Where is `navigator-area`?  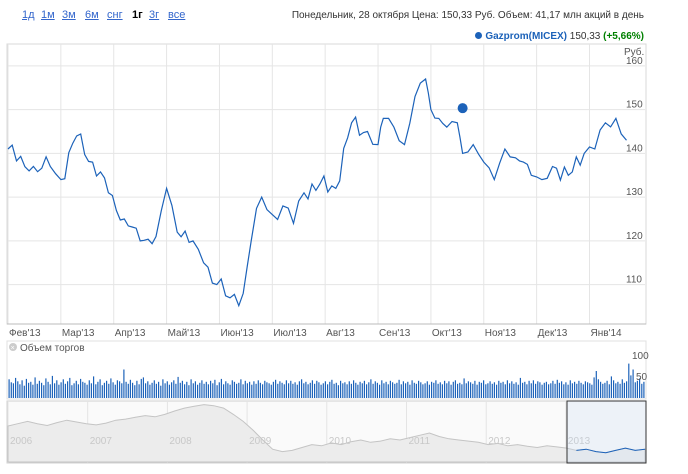 navigator-area is located at coordinates (326, 433).